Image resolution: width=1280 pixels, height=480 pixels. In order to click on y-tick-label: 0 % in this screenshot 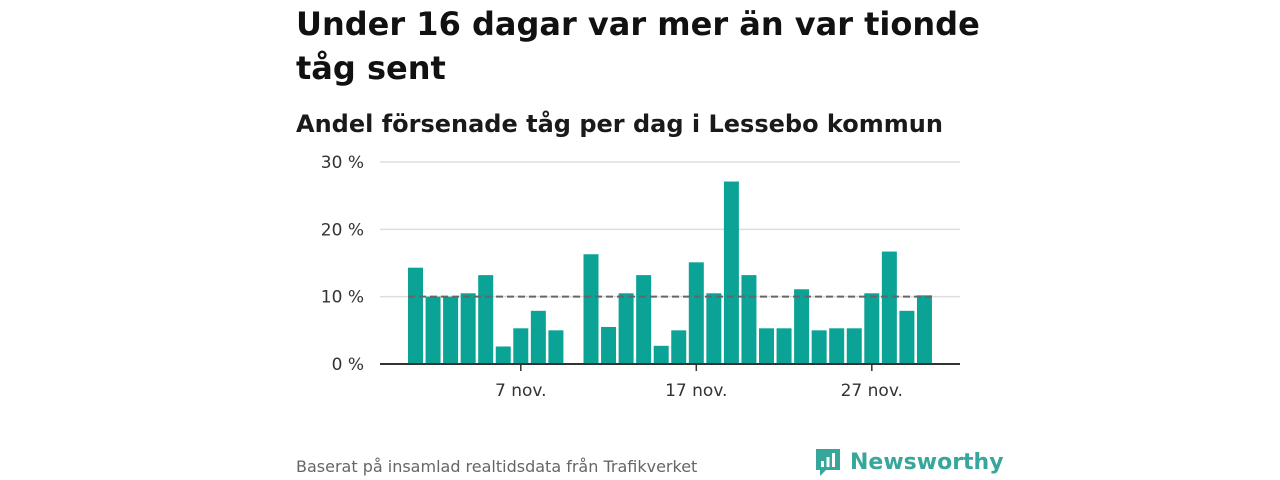, I will do `click(348, 365)`.